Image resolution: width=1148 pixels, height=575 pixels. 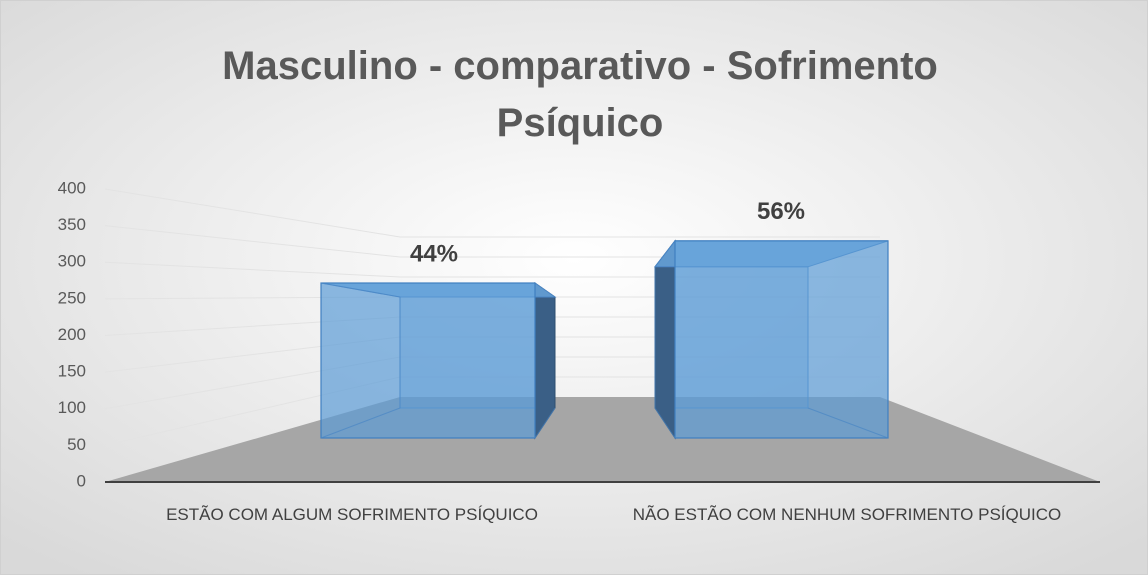 I want to click on text-line: ESTÃO COM ALGUM SOFRIMENTO PSÍQUICO, so click(x=352, y=514).